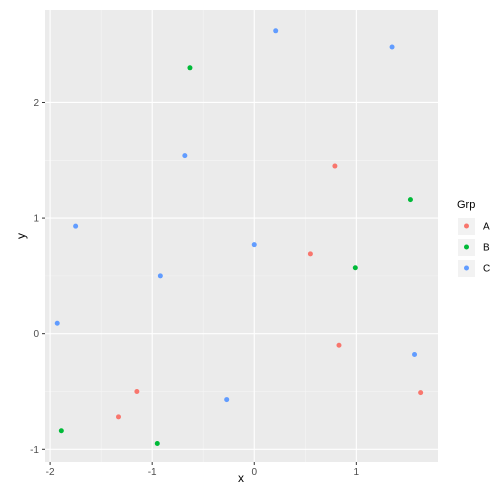 This screenshot has width=498, height=503. Describe the element at coordinates (241, 478) in the screenshot. I see `x-axis-title: x` at that location.